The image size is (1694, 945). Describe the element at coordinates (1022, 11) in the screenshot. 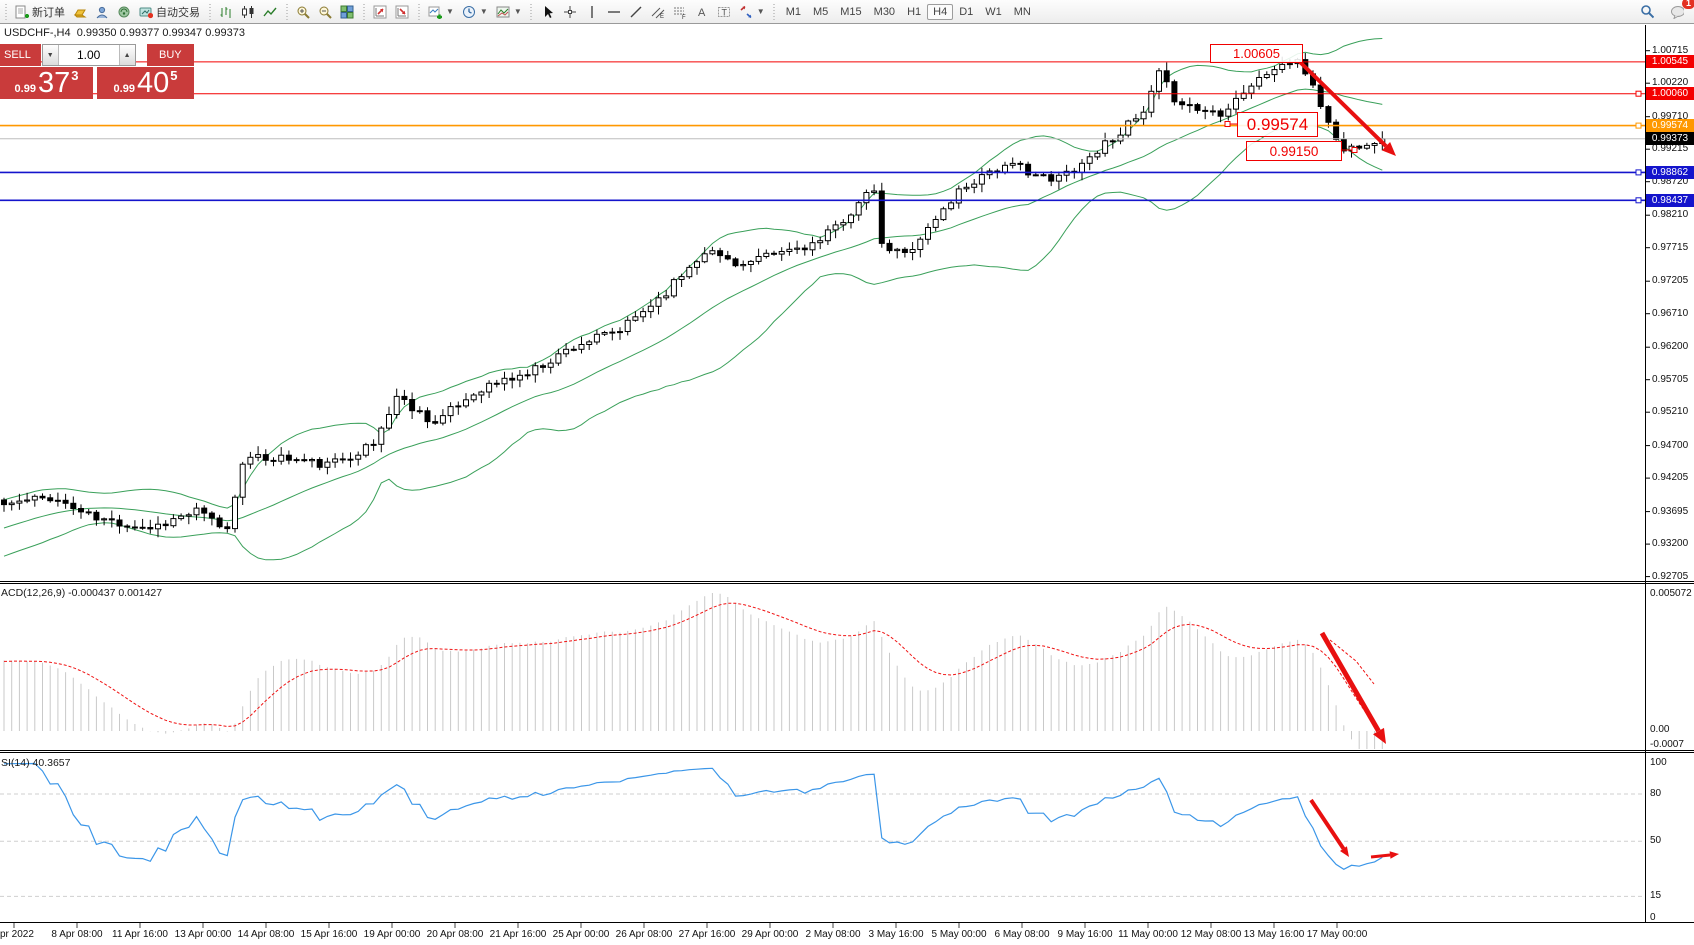

I see `timeframe-MN: MN` at that location.